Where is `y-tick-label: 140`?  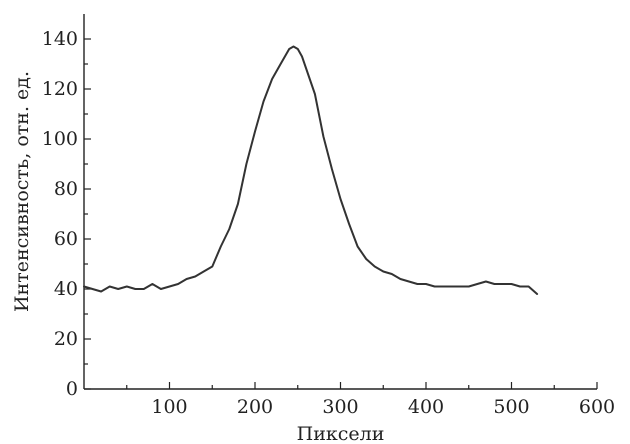
y-tick-label: 140 is located at coordinates (60, 39).